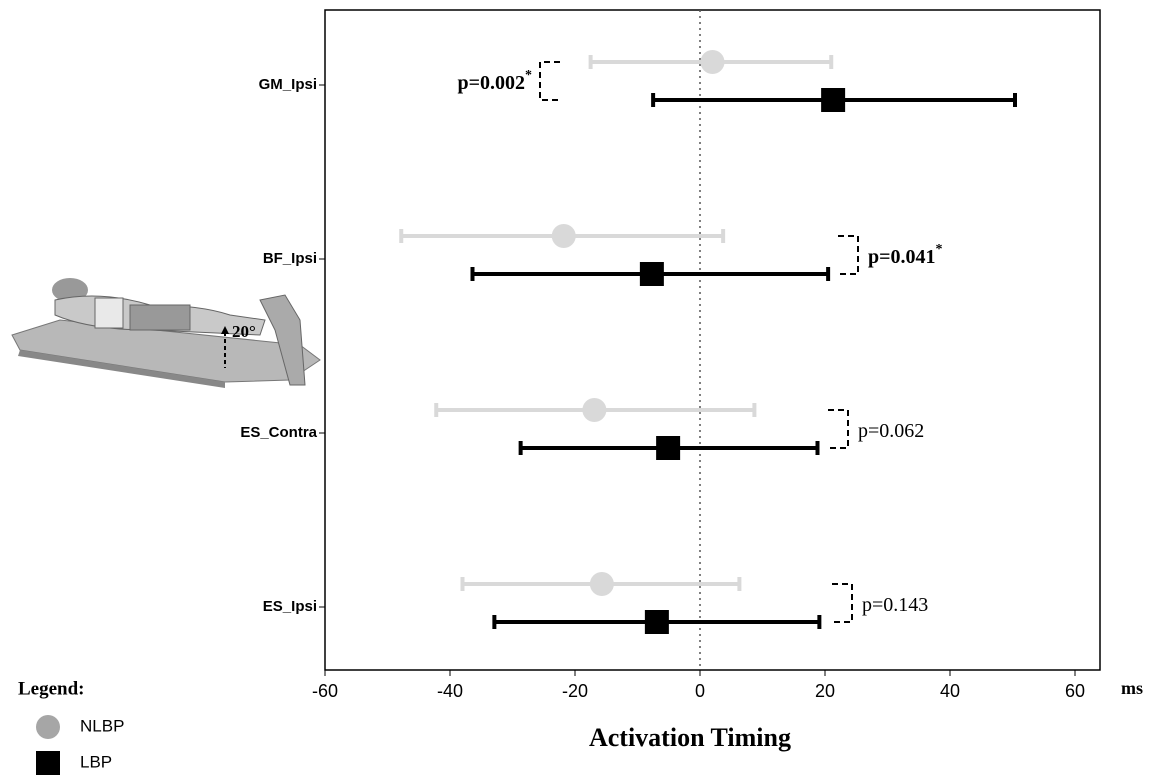  What do you see at coordinates (290, 606) in the screenshot?
I see `y-tick-label: ES_Ipsi` at bounding box center [290, 606].